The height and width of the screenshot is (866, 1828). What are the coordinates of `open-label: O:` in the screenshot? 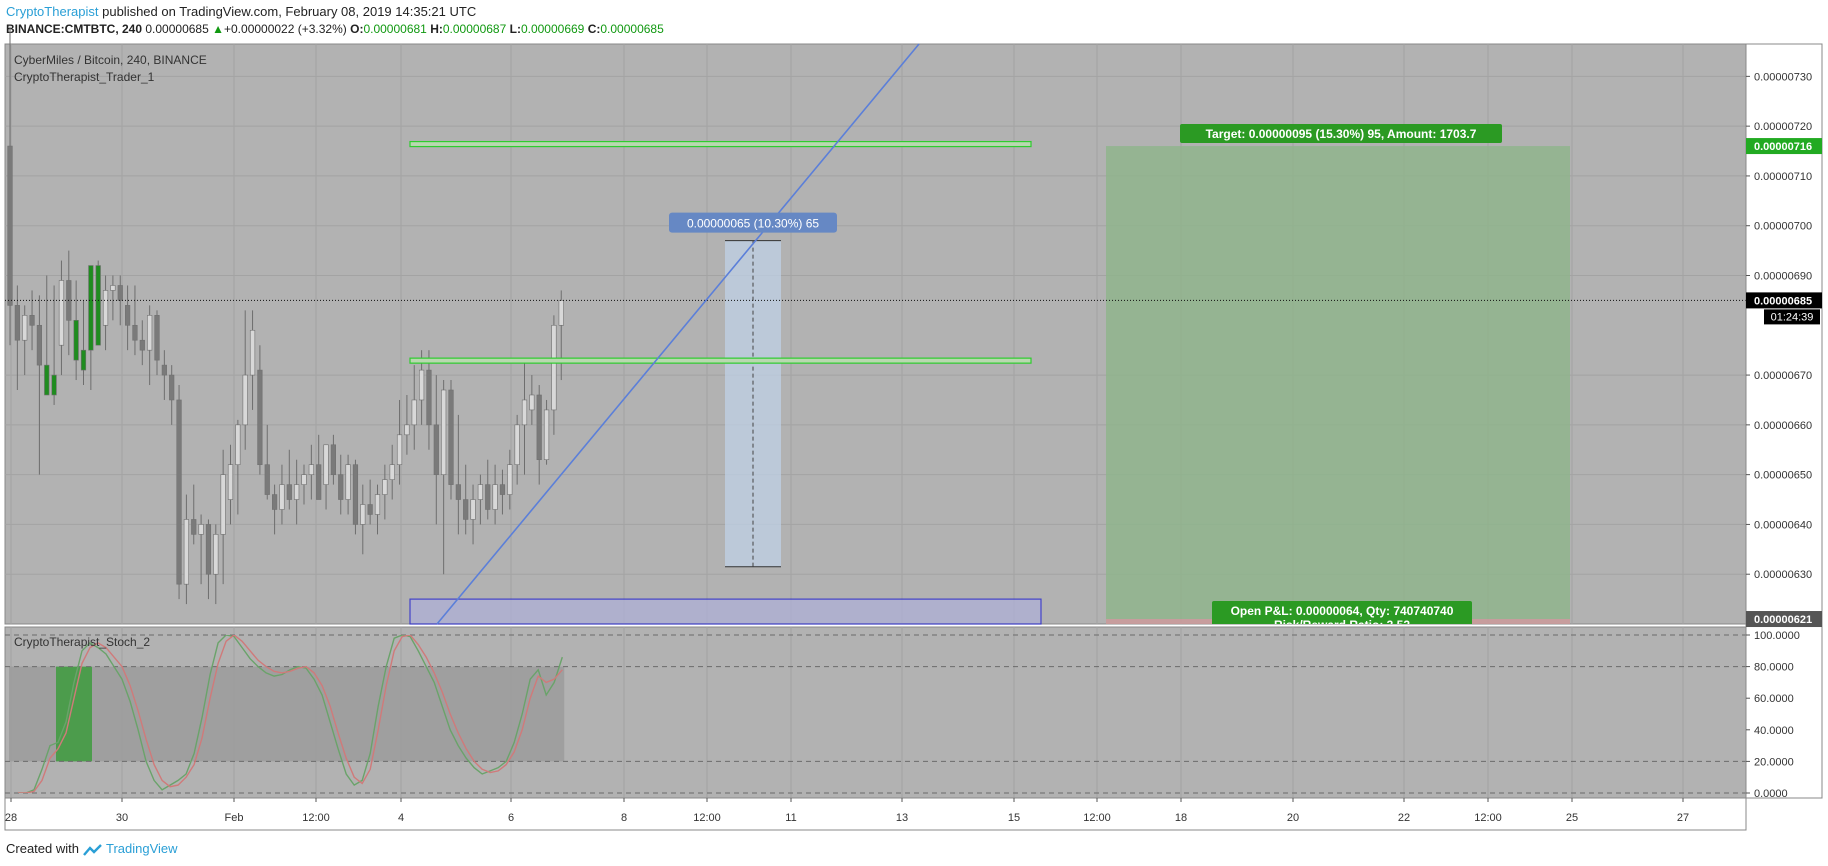 It's located at (357, 29).